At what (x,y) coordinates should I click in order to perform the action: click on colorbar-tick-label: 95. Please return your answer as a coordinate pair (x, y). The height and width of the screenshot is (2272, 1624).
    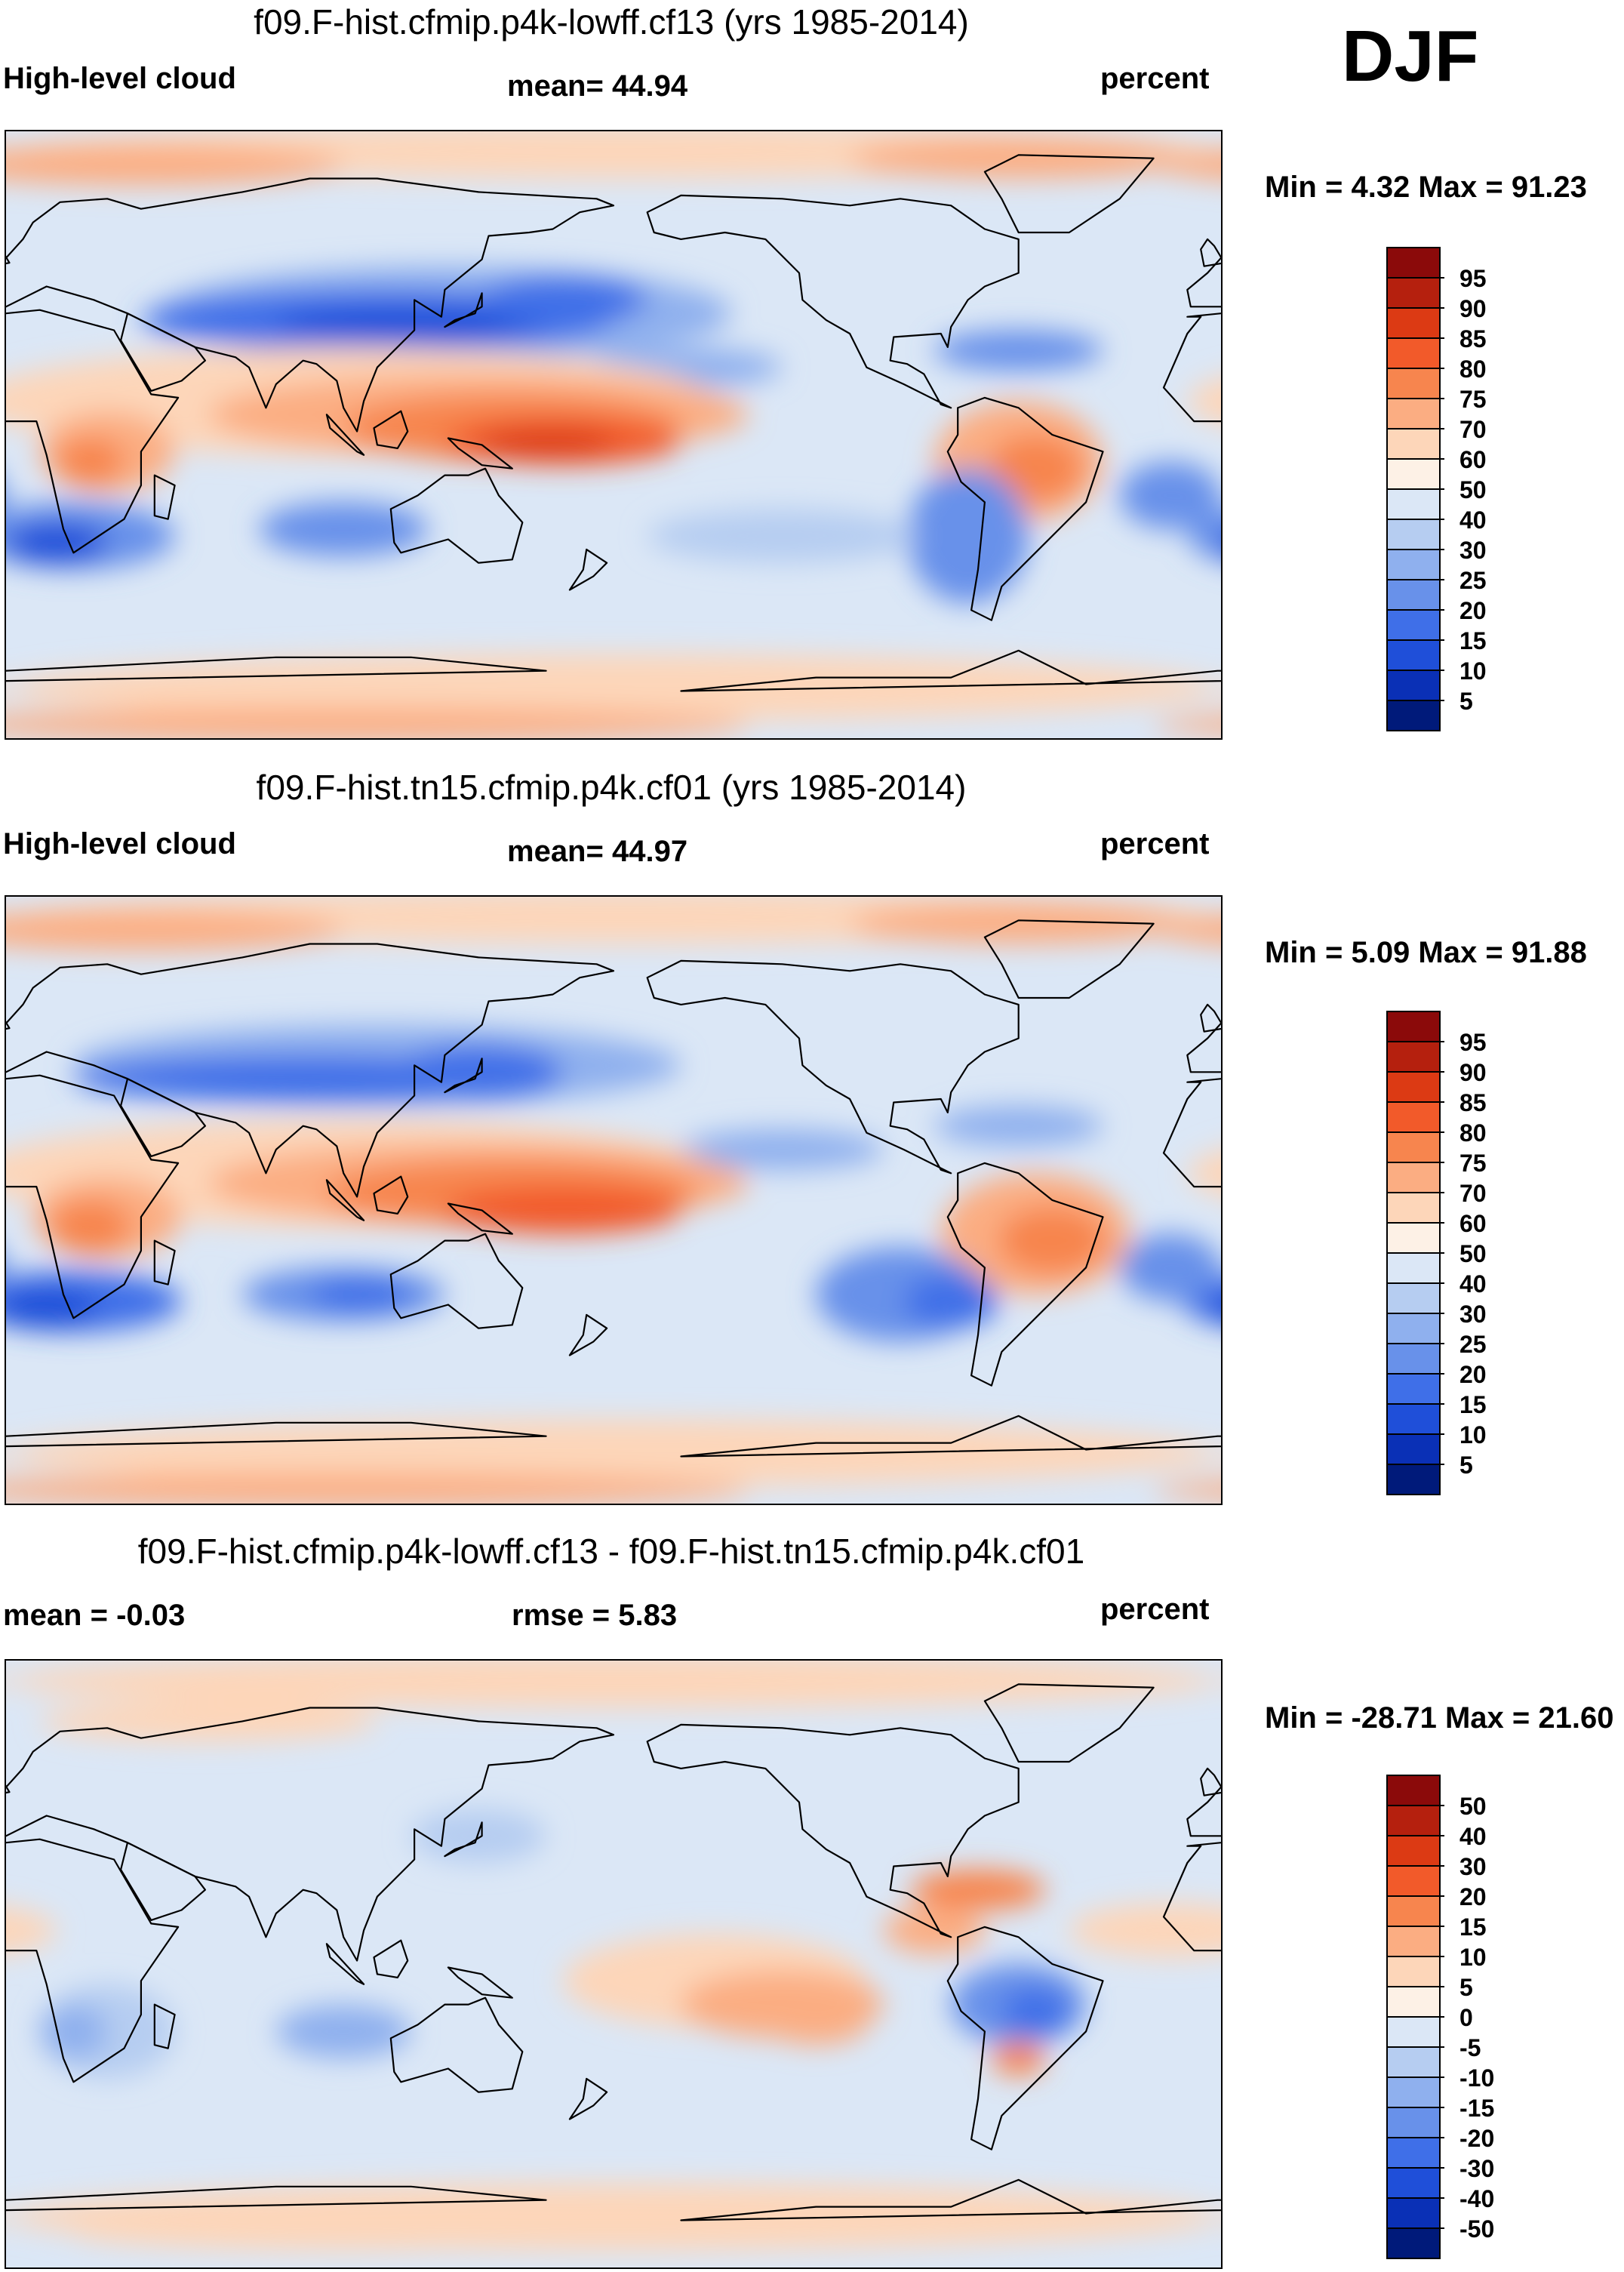
    Looking at the image, I should click on (1473, 278).